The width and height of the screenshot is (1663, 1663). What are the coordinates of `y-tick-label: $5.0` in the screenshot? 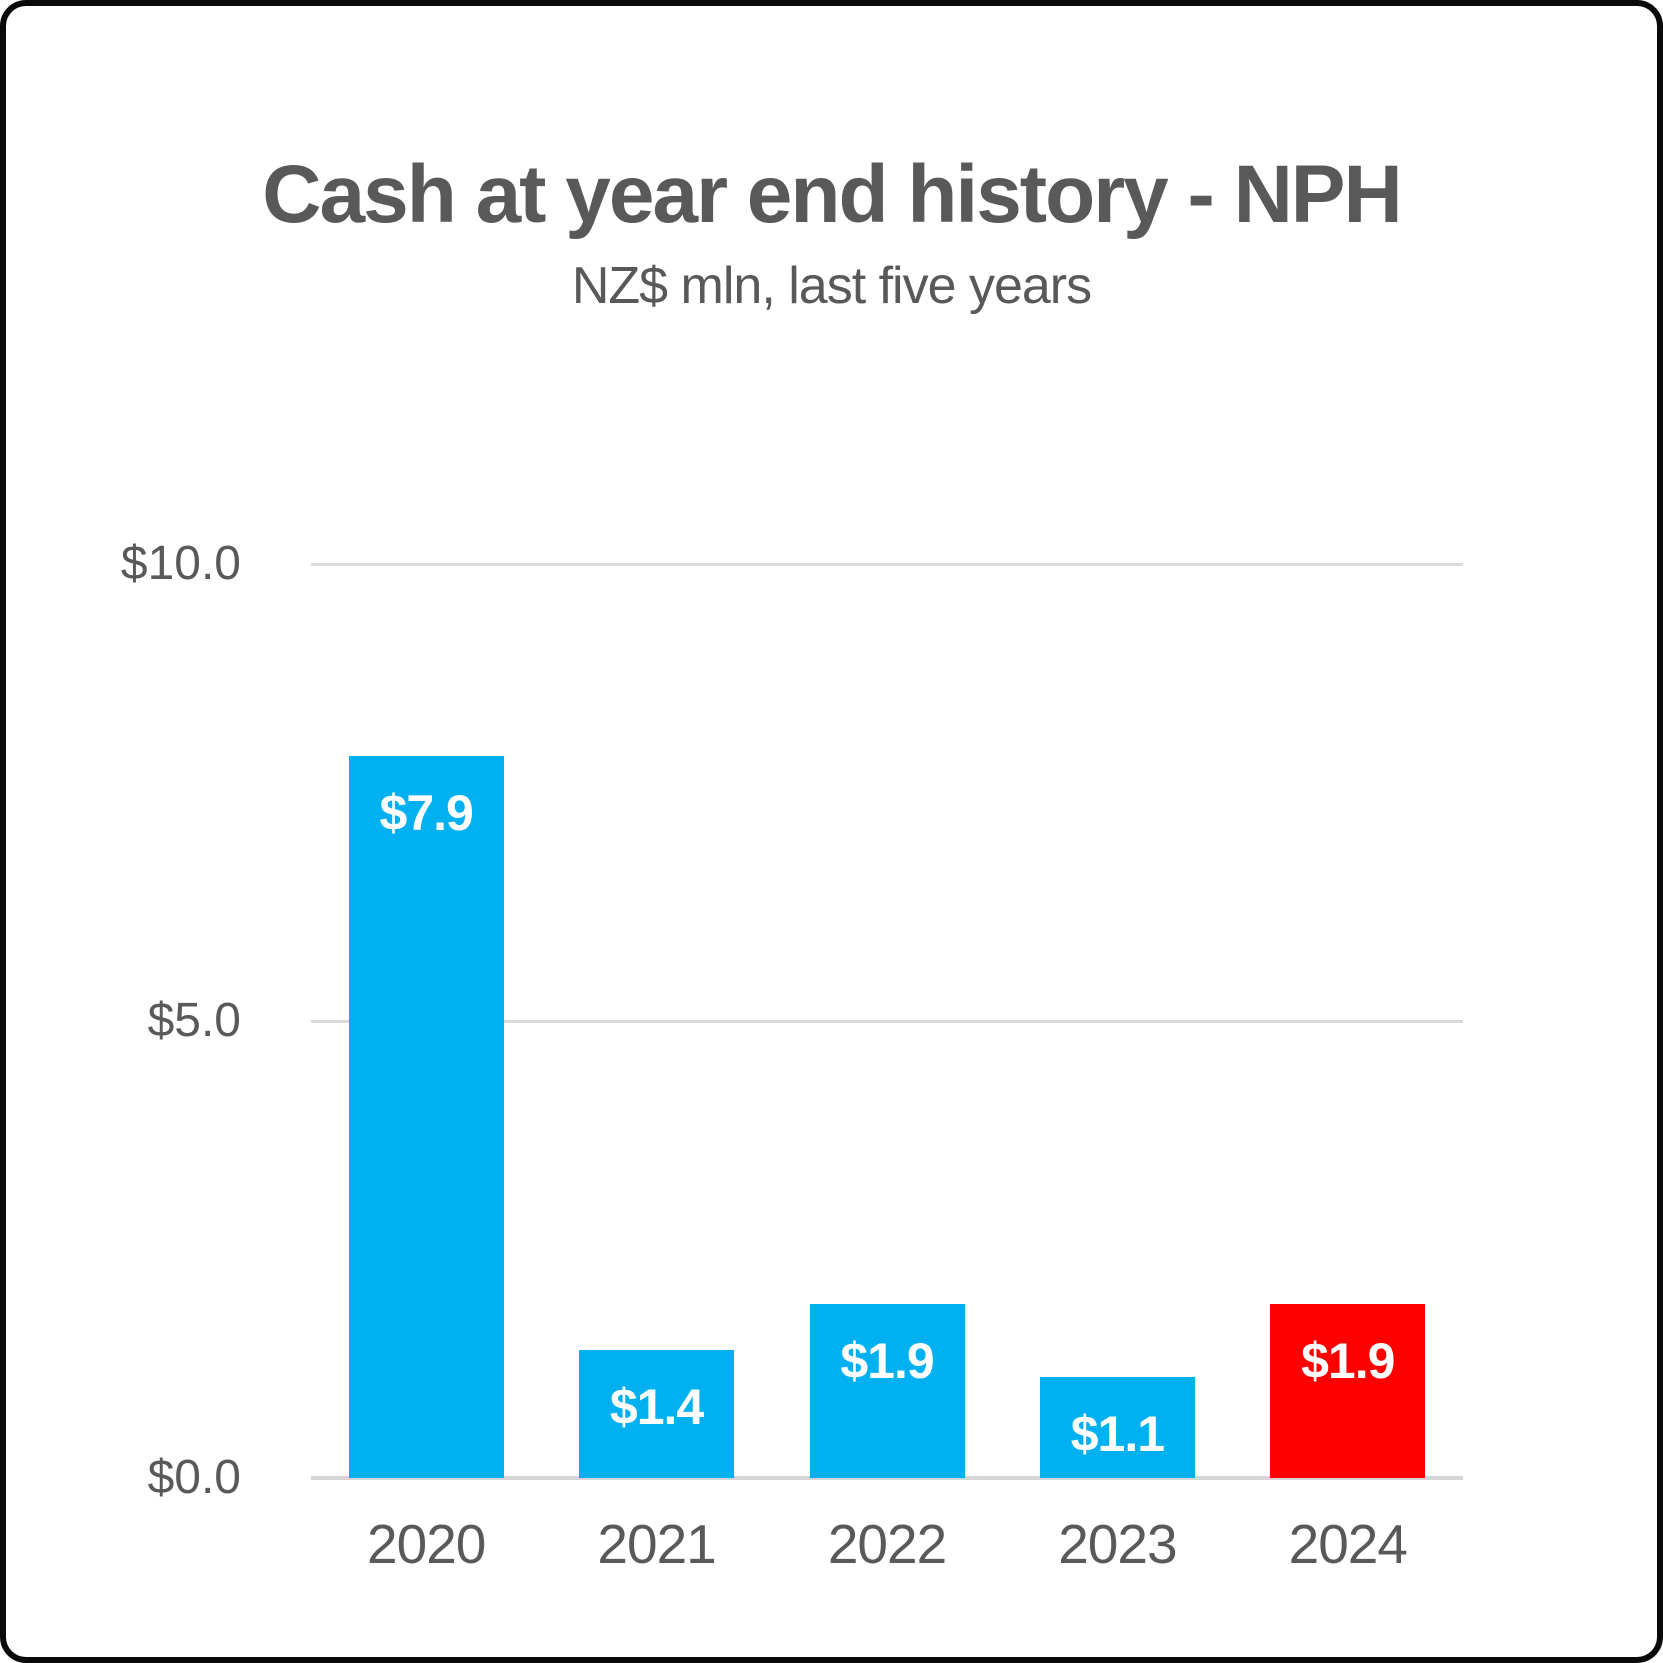 It's located at (194, 1020).